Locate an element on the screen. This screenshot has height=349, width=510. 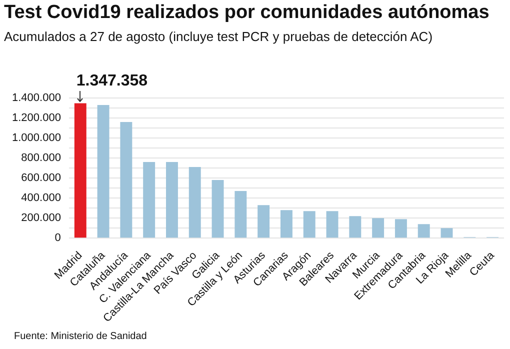
chart-title: Test Covid19 realizados por comunidades autónomas is located at coordinates (247, 13).